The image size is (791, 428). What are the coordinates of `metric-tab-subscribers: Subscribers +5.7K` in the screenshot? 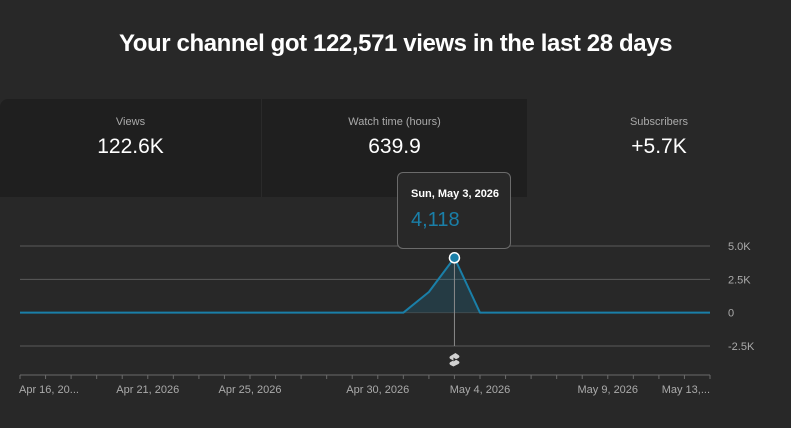 It's located at (659, 148).